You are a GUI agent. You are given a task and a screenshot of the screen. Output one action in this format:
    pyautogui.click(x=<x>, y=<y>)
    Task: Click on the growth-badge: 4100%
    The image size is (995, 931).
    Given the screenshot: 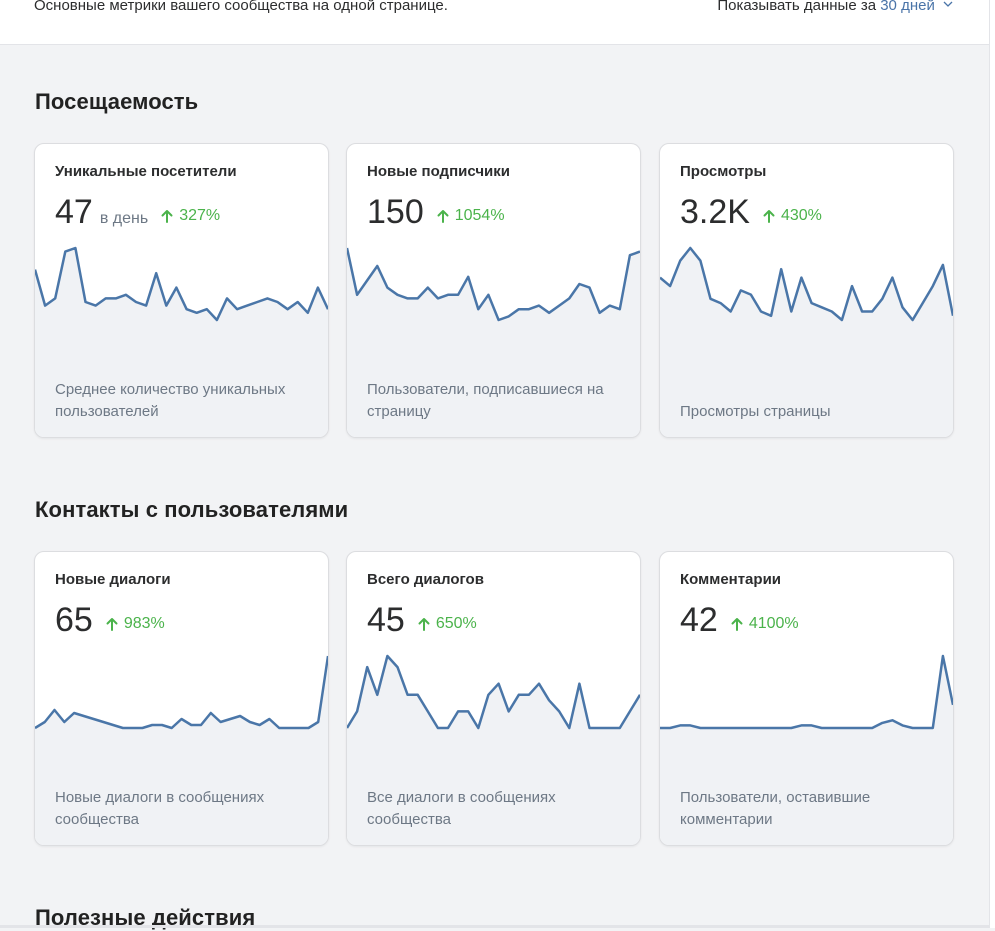 What is the action you would take?
    pyautogui.click(x=765, y=624)
    